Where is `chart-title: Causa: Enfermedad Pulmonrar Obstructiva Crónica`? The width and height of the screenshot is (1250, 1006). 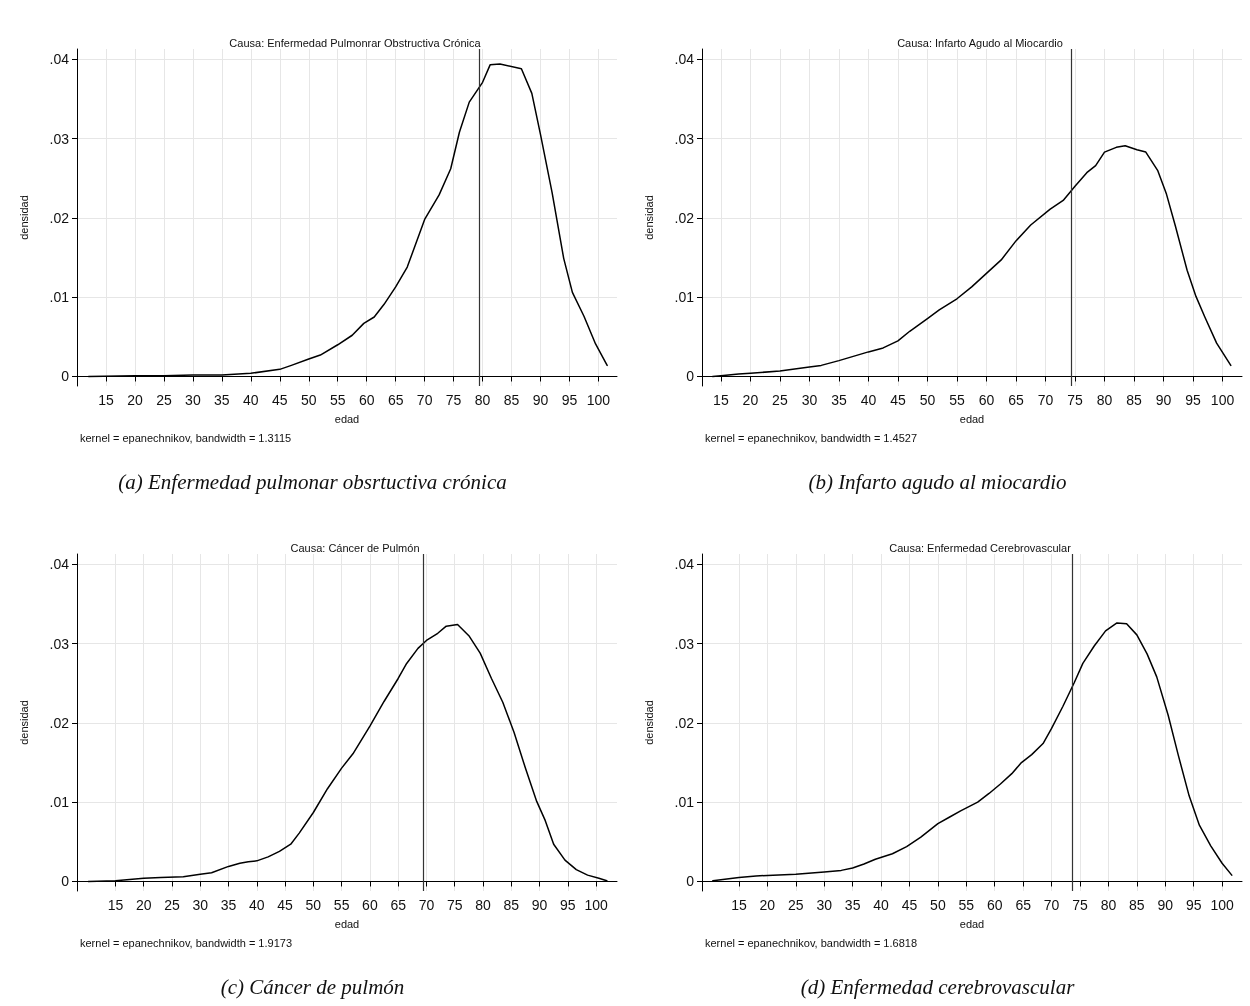 chart-title: Causa: Enfermedad Pulmonrar Obstructiva Crónica is located at coordinates (355, 42).